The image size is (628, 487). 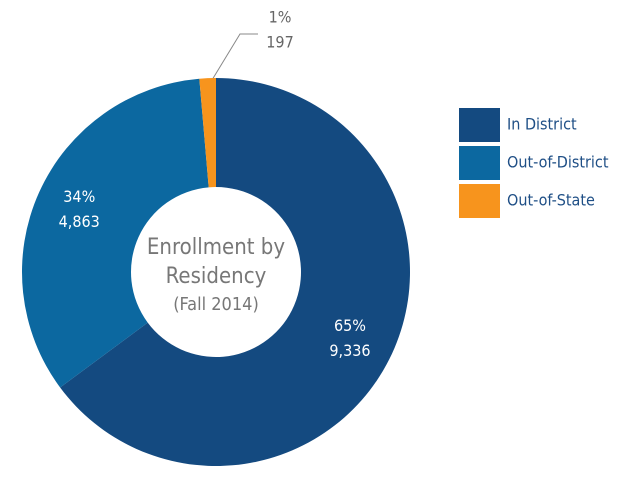 I want to click on chart-title: Enrollment by, so click(x=216, y=247).